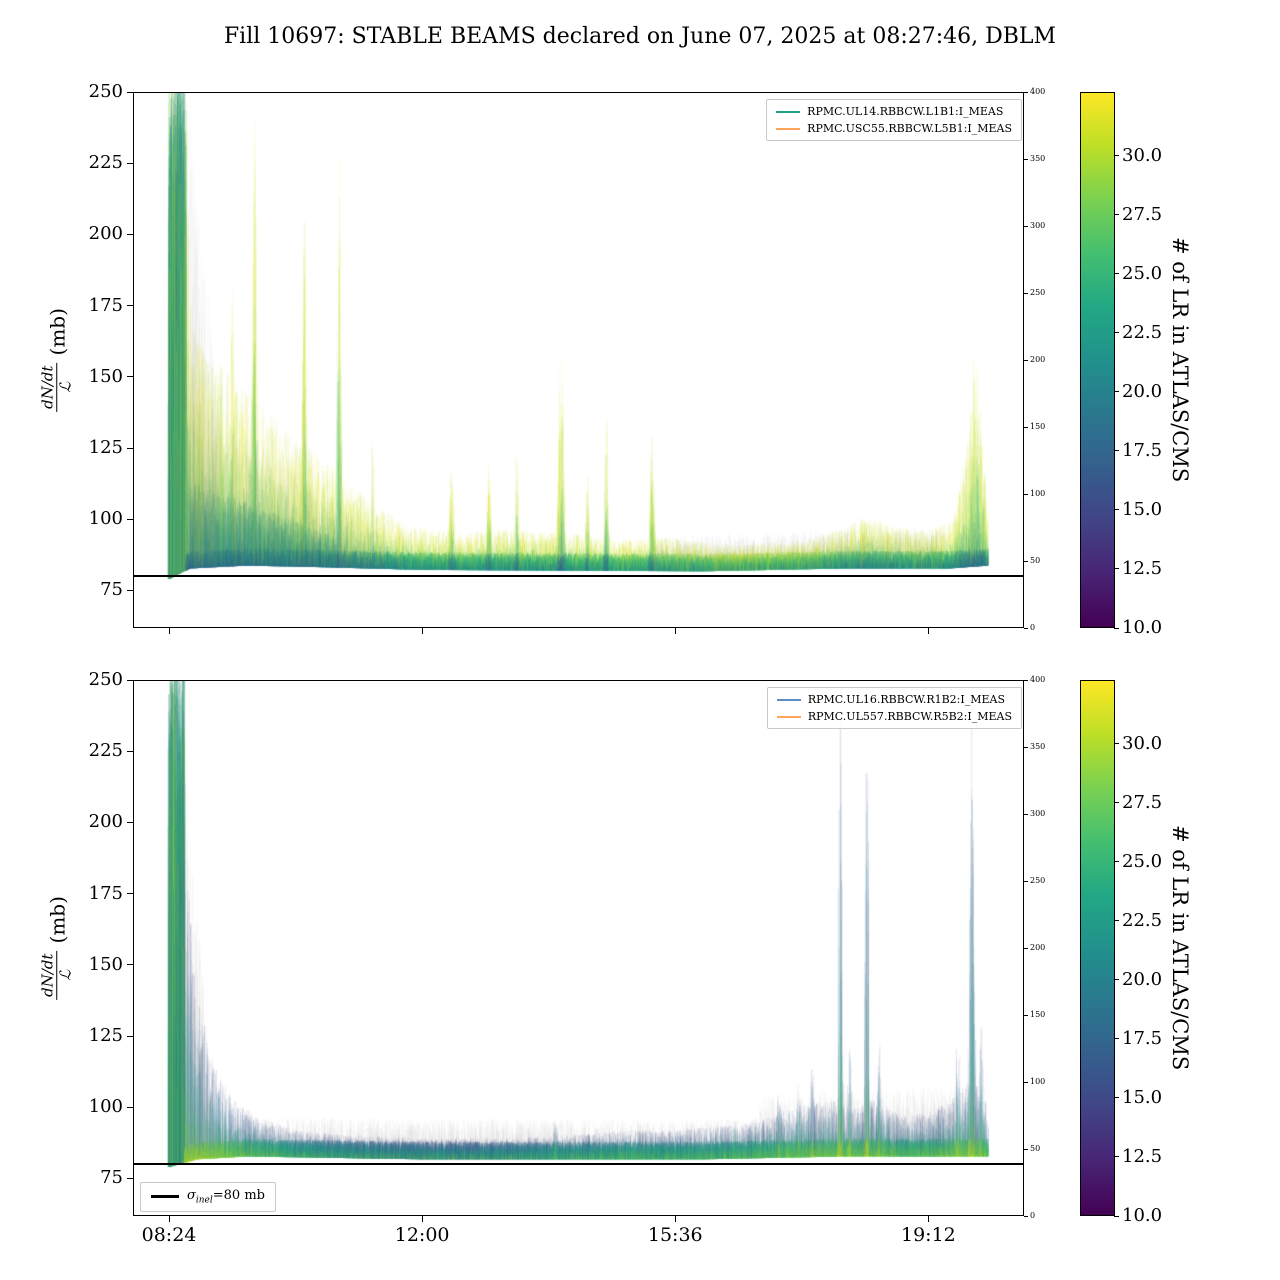  I want to click on colorbar-tick-label: 30.0, so click(1142, 743).